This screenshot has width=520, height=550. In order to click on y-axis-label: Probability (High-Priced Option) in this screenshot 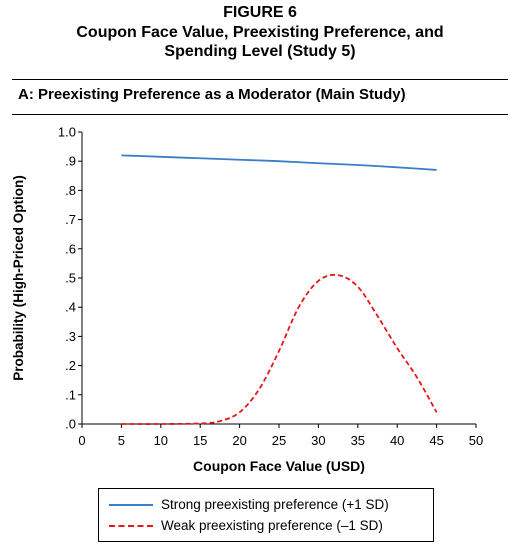, I will do `click(18, 278)`.